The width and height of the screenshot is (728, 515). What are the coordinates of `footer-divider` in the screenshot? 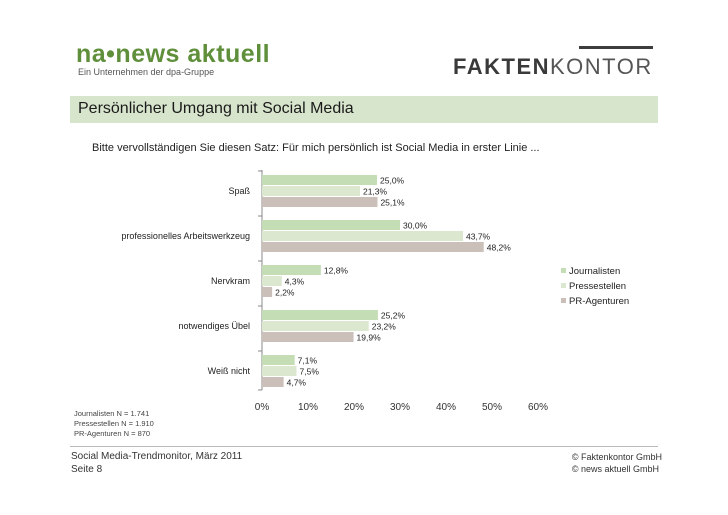 It's located at (364, 446).